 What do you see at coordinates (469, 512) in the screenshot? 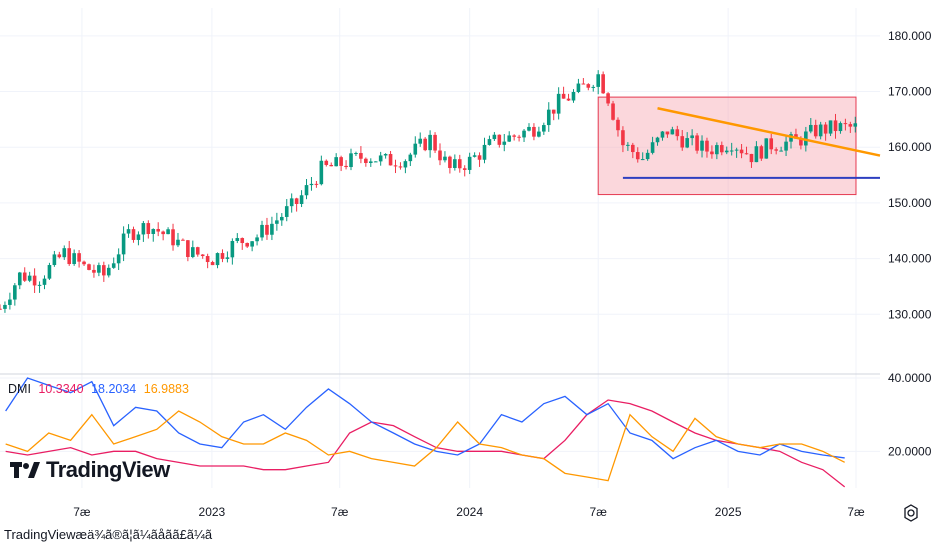
I see `x-tick-label: 2024` at bounding box center [469, 512].